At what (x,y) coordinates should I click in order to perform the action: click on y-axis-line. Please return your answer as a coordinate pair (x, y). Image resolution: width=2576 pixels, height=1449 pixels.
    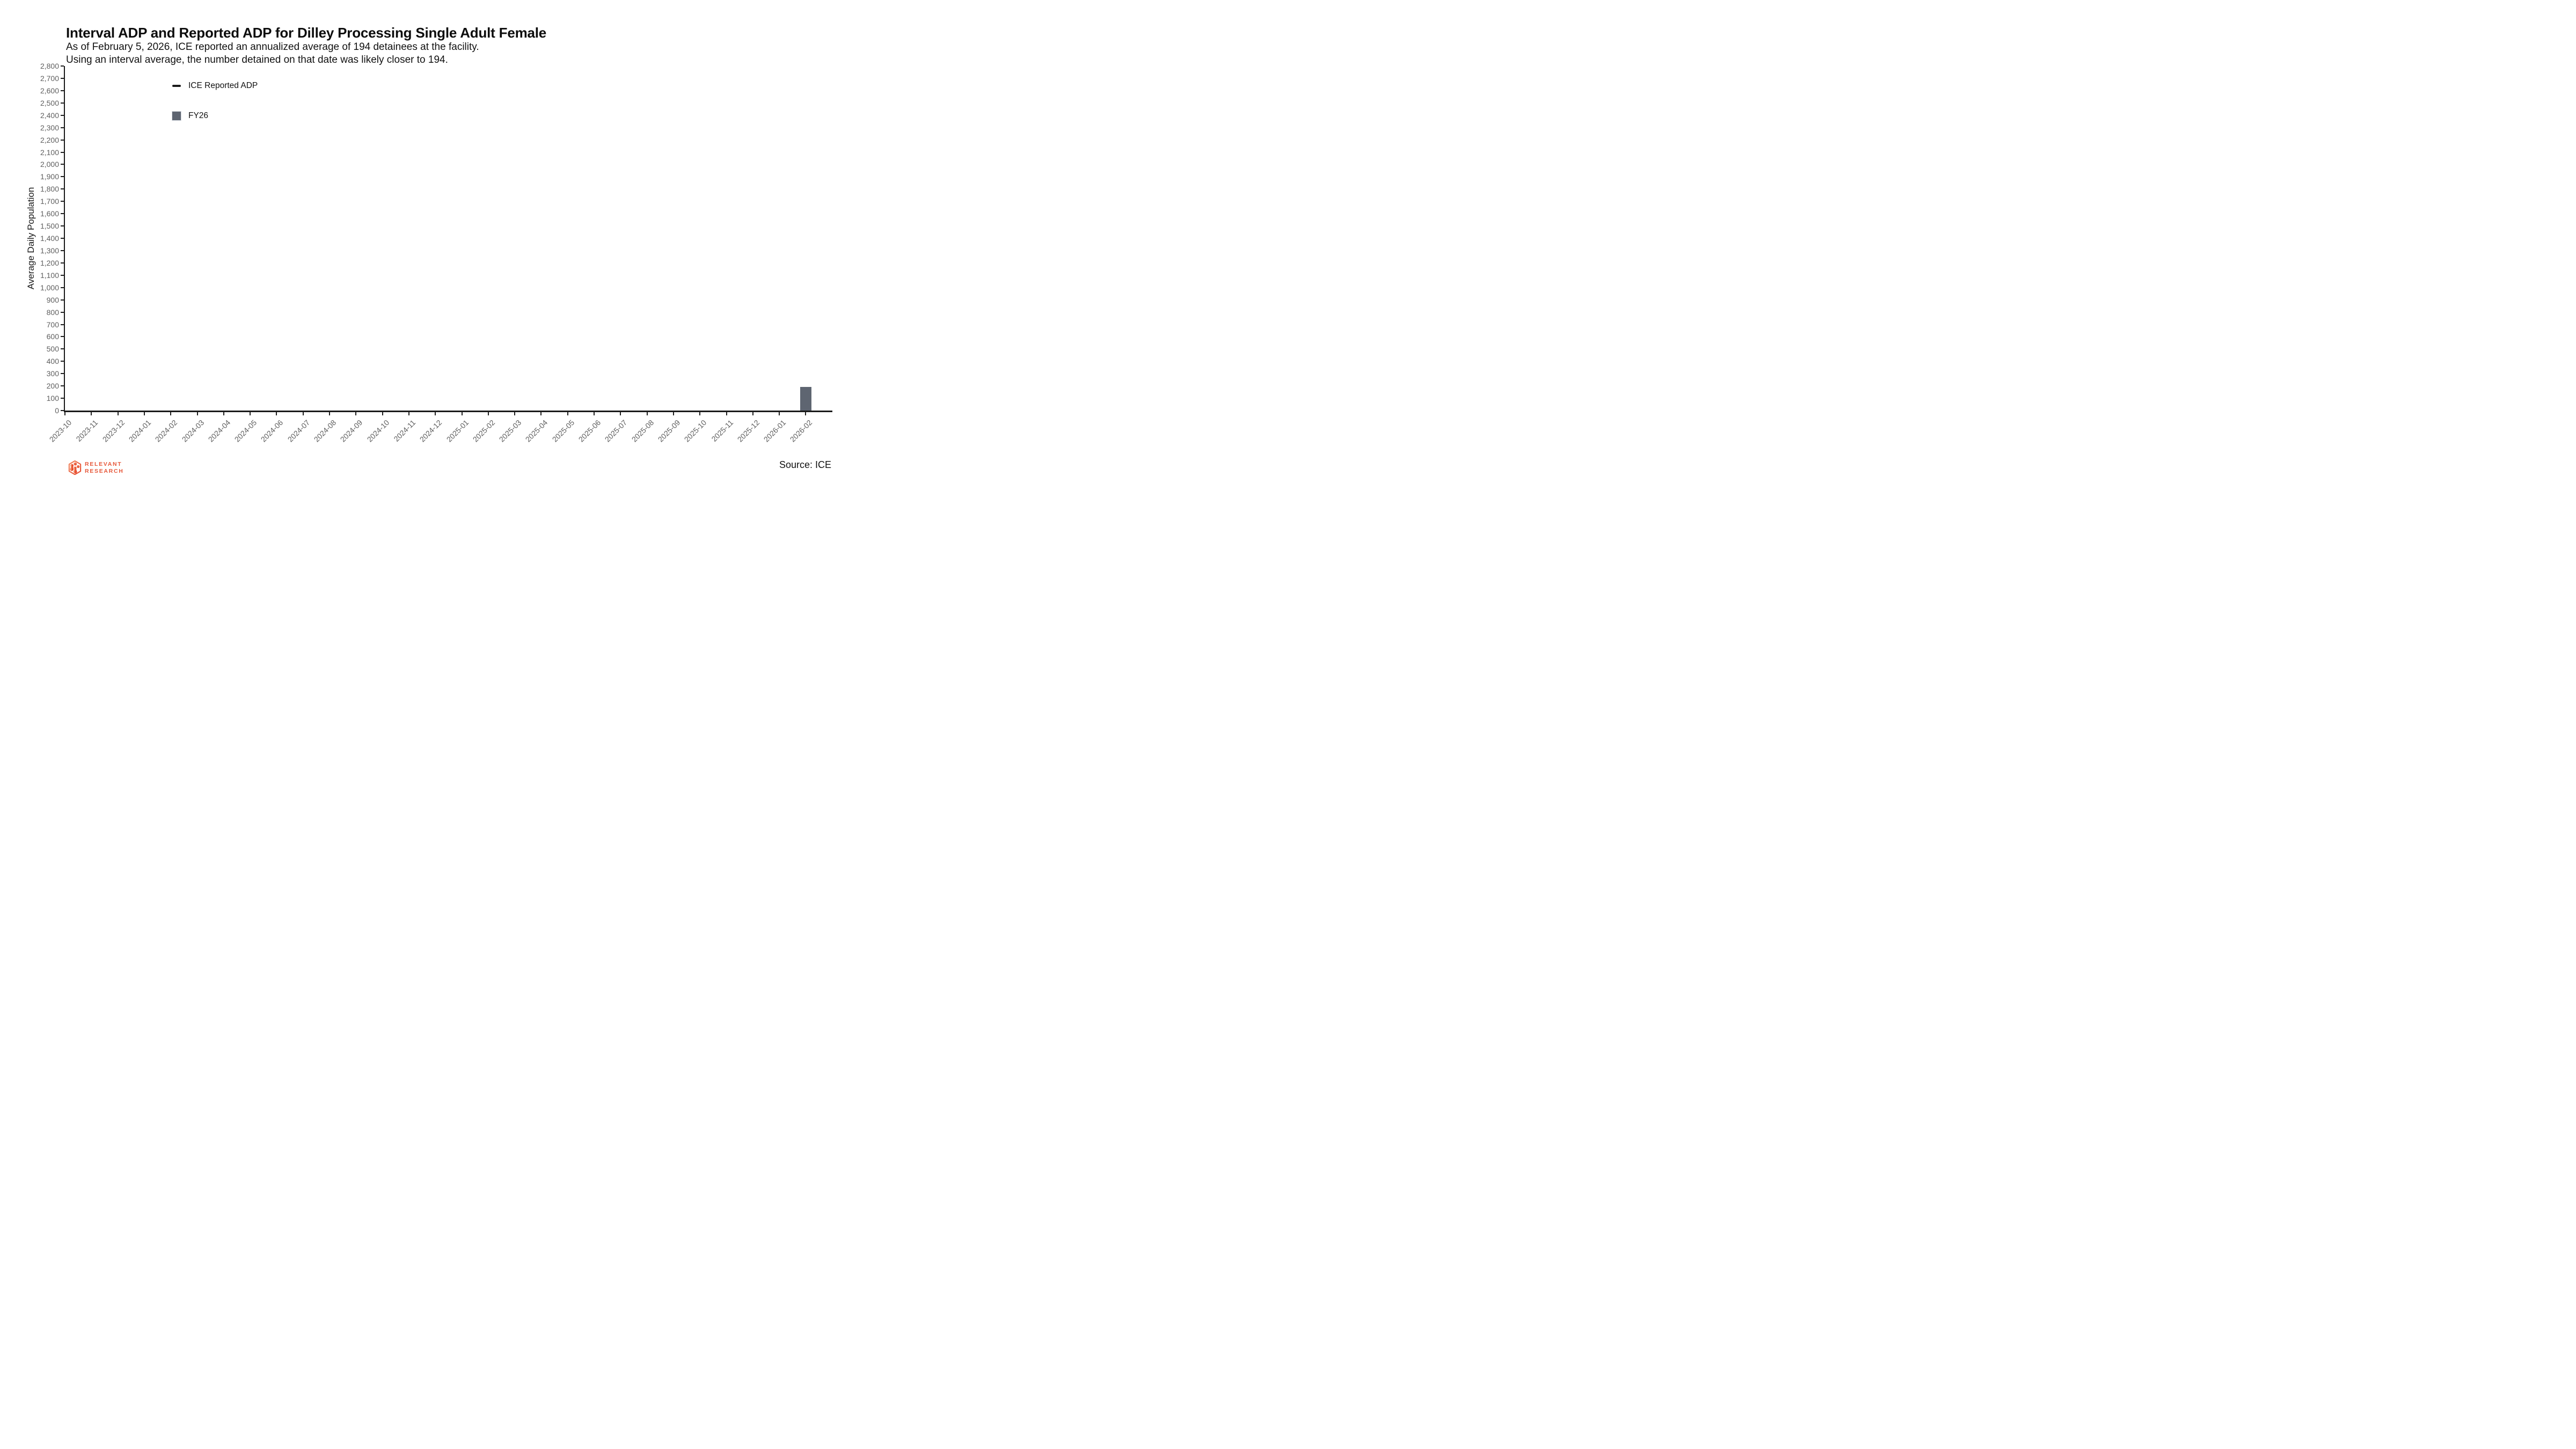
    Looking at the image, I should click on (64, 239).